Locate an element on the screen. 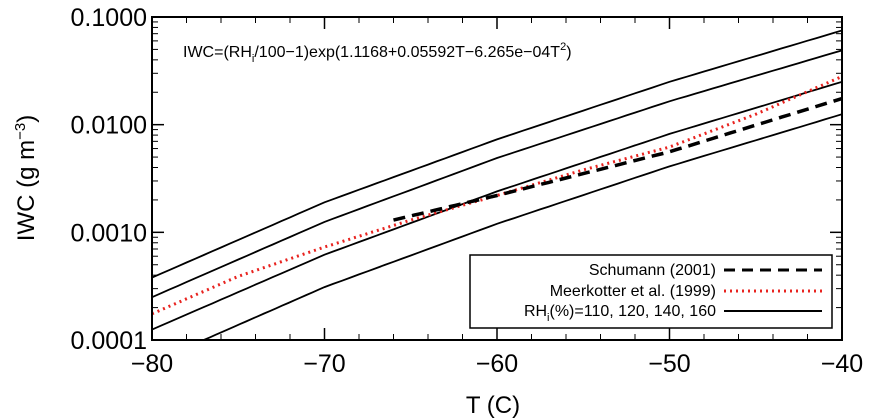 The image size is (874, 420). x-tick-label: −80 is located at coordinates (152, 364).